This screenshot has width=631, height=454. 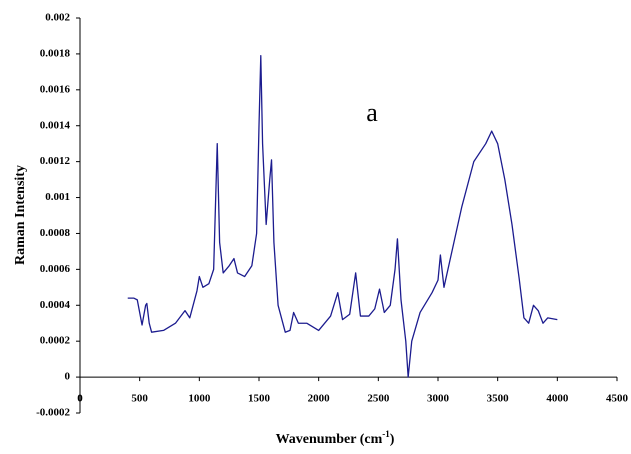 I want to click on y-tick-label: 0.002, so click(x=57, y=18).